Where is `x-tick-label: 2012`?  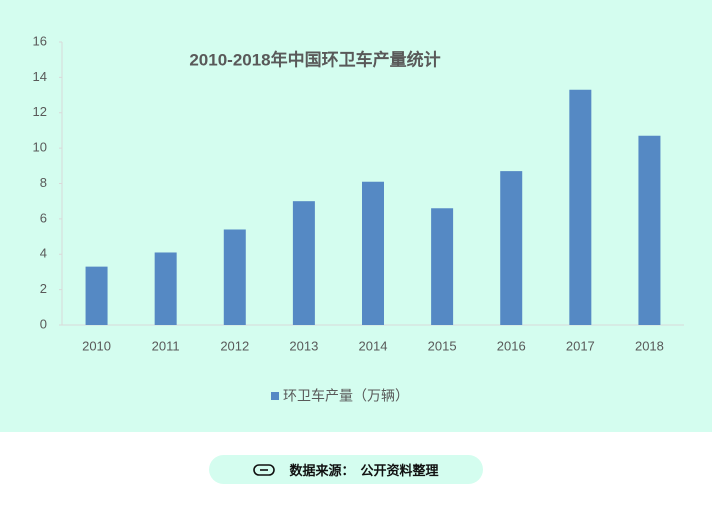 x-tick-label: 2012 is located at coordinates (234, 345).